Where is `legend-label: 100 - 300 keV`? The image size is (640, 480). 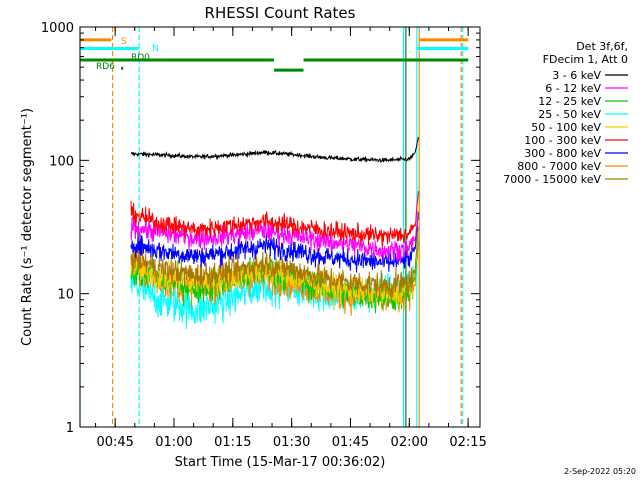
legend-label: 100 - 300 keV is located at coordinates (562, 140).